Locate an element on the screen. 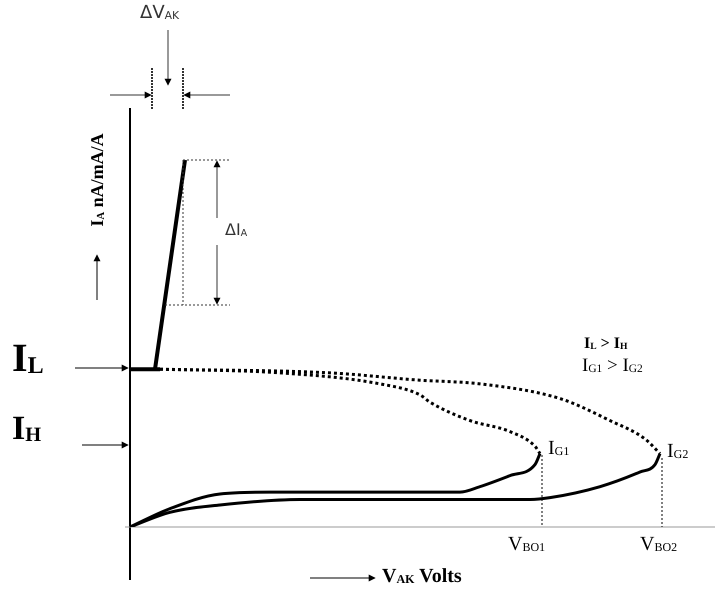  annotation: I$_{L}$ > I$_{H}$ is located at coordinates (606, 343).